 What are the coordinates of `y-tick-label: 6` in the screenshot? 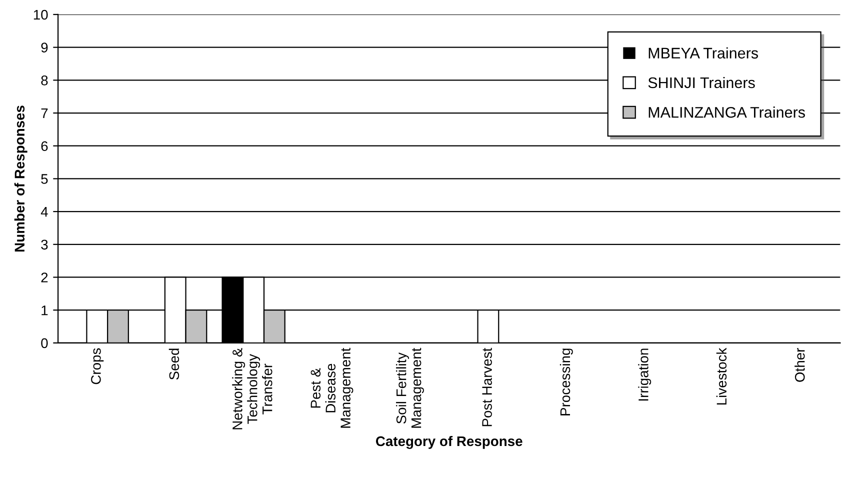 It's located at (44, 146).